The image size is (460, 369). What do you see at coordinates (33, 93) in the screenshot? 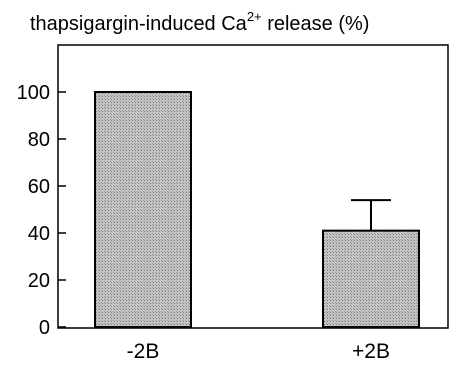
I see `y-tick-label: 100` at bounding box center [33, 93].